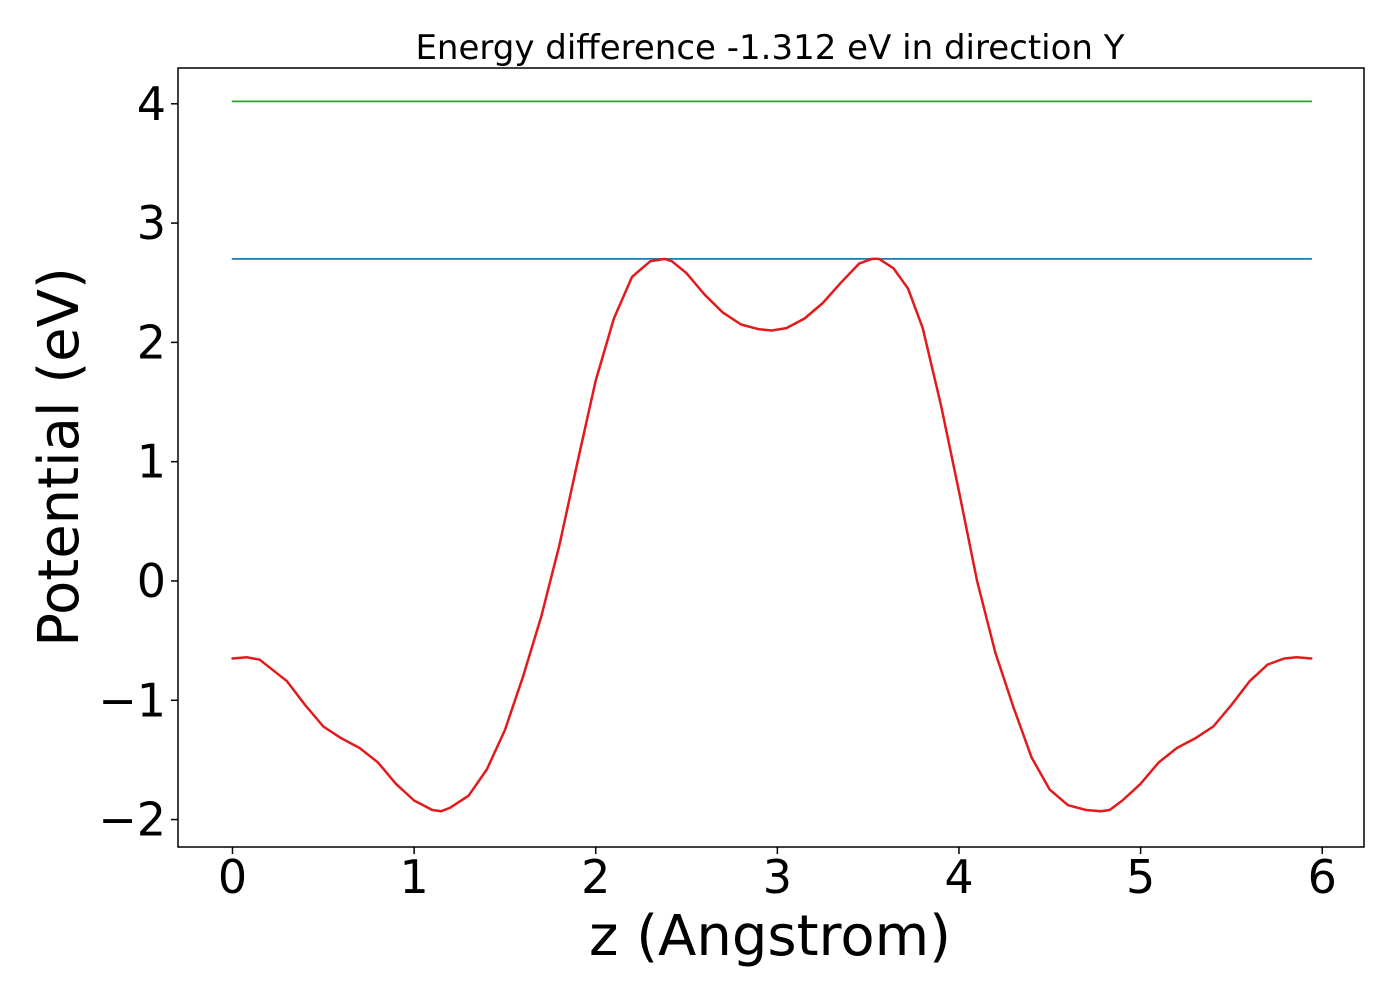 Image resolution: width=1400 pixels, height=1000 pixels. Describe the element at coordinates (958, 877) in the screenshot. I see `x-tick-label: 4` at that location.